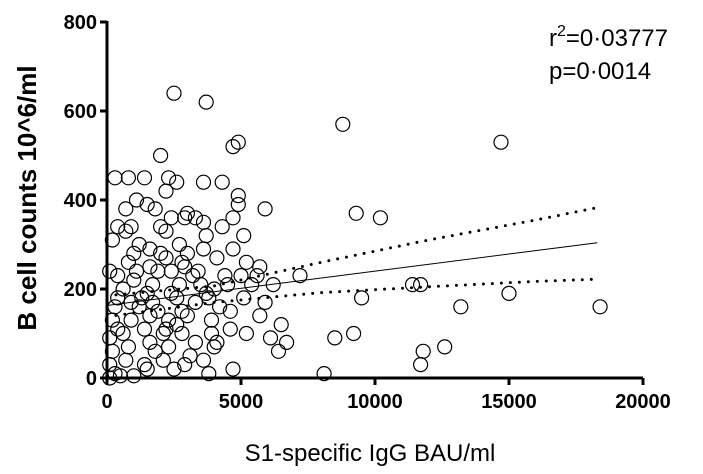 The height and width of the screenshot is (474, 703). What do you see at coordinates (80, 290) in the screenshot?
I see `y-tick-label: 200` at bounding box center [80, 290].